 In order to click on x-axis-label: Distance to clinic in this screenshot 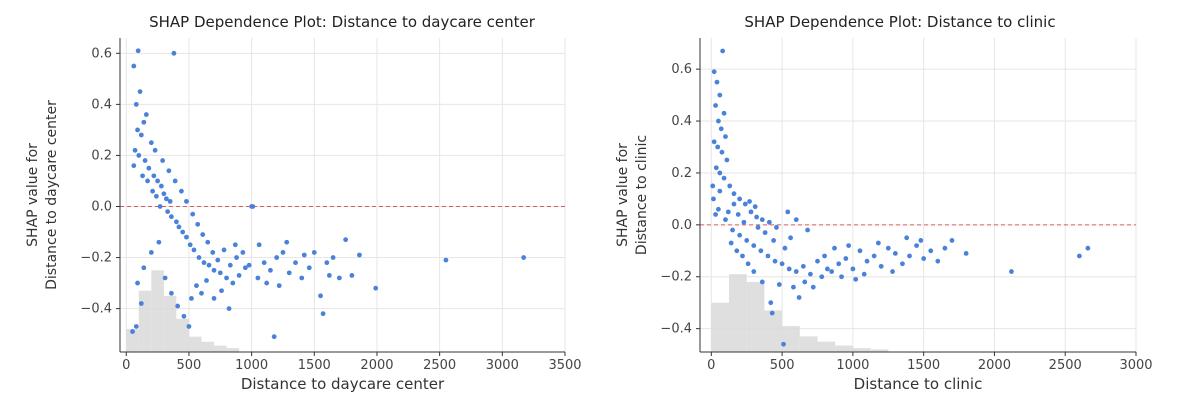, I will do `click(918, 384)`.